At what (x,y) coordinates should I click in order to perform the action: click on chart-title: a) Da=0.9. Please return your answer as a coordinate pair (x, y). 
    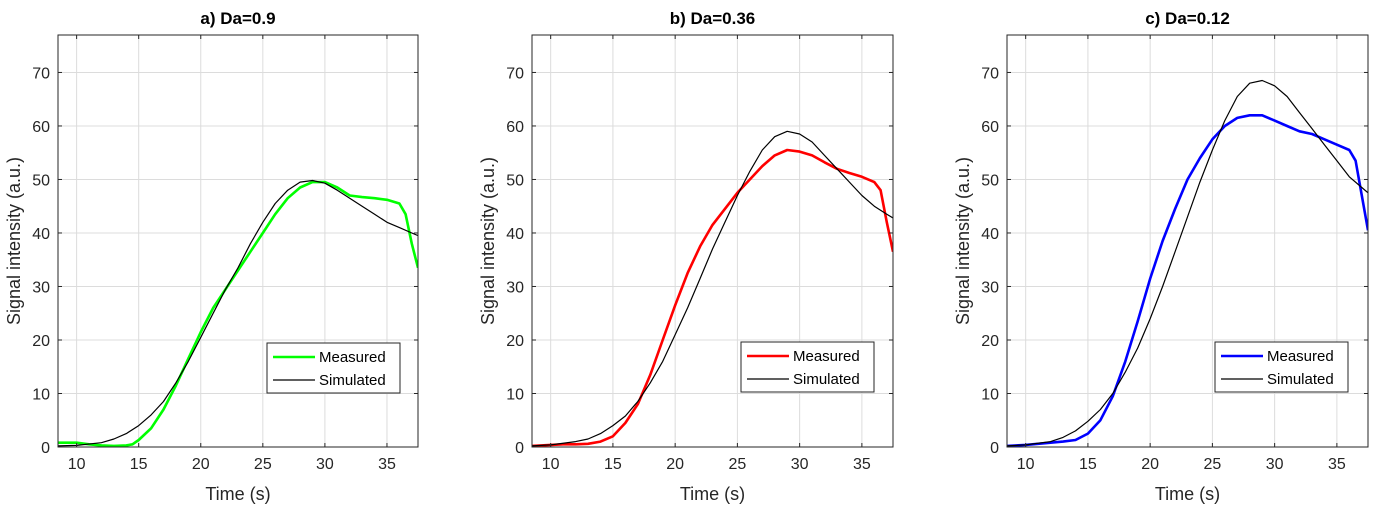
    Looking at the image, I should click on (237, 18).